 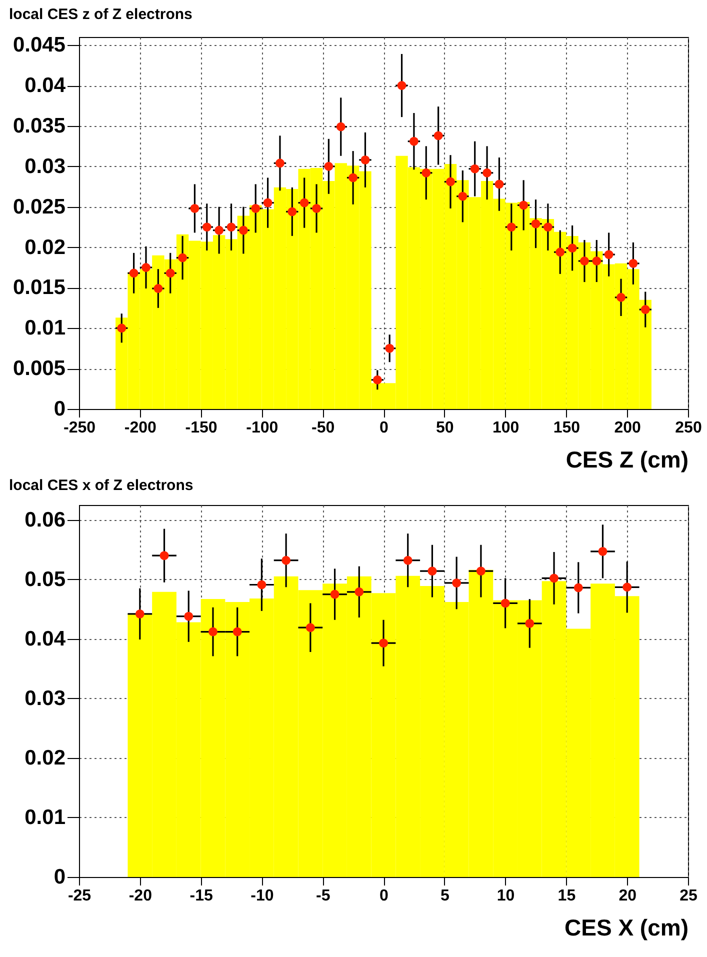 I want to click on x-tick-label: 25, so click(x=689, y=896).